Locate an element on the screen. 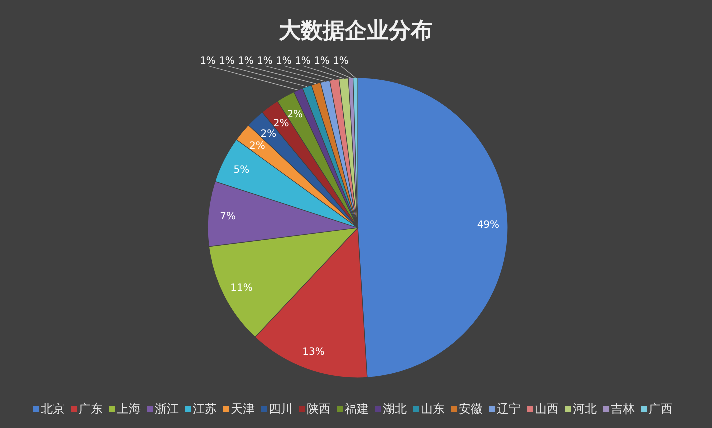 The image size is (712, 428). data-label: 11% is located at coordinates (241, 288).